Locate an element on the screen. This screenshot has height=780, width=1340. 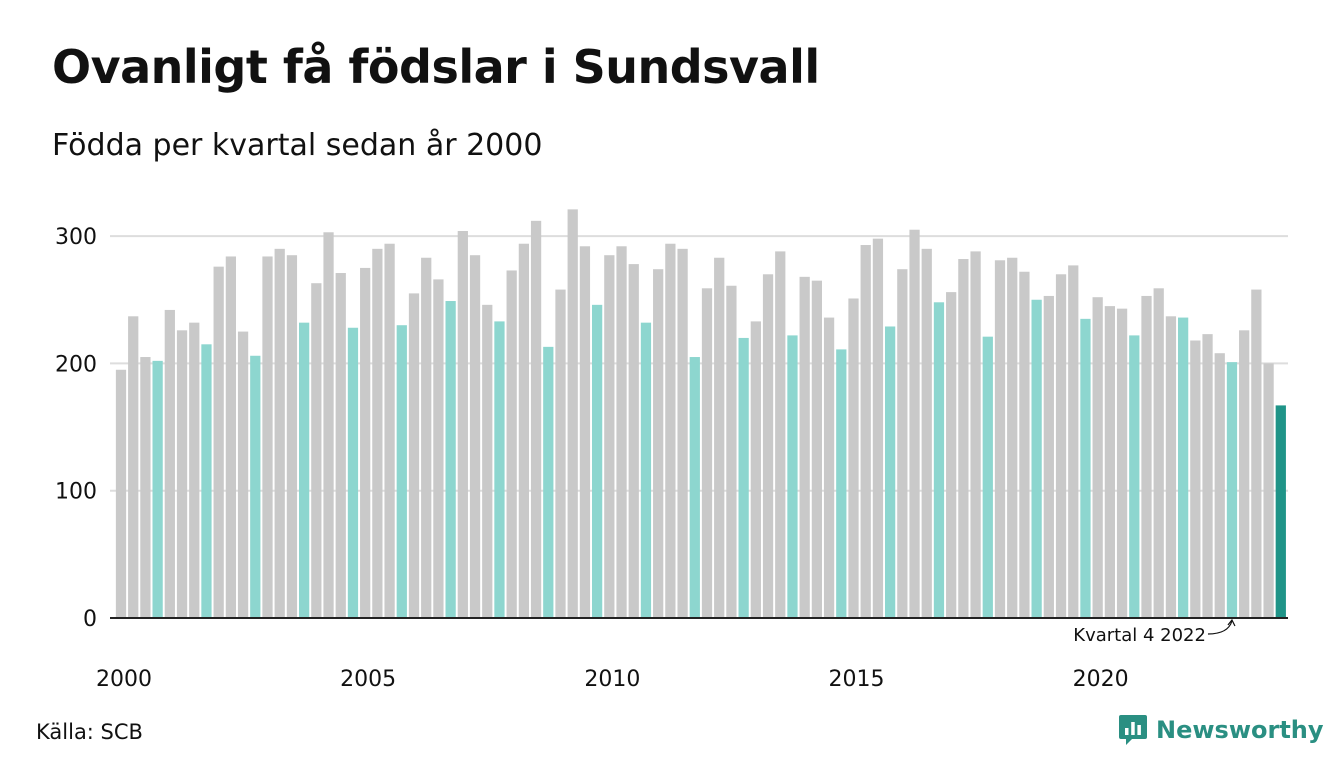
bar-2017-Q3 is located at coordinates (975, 434).